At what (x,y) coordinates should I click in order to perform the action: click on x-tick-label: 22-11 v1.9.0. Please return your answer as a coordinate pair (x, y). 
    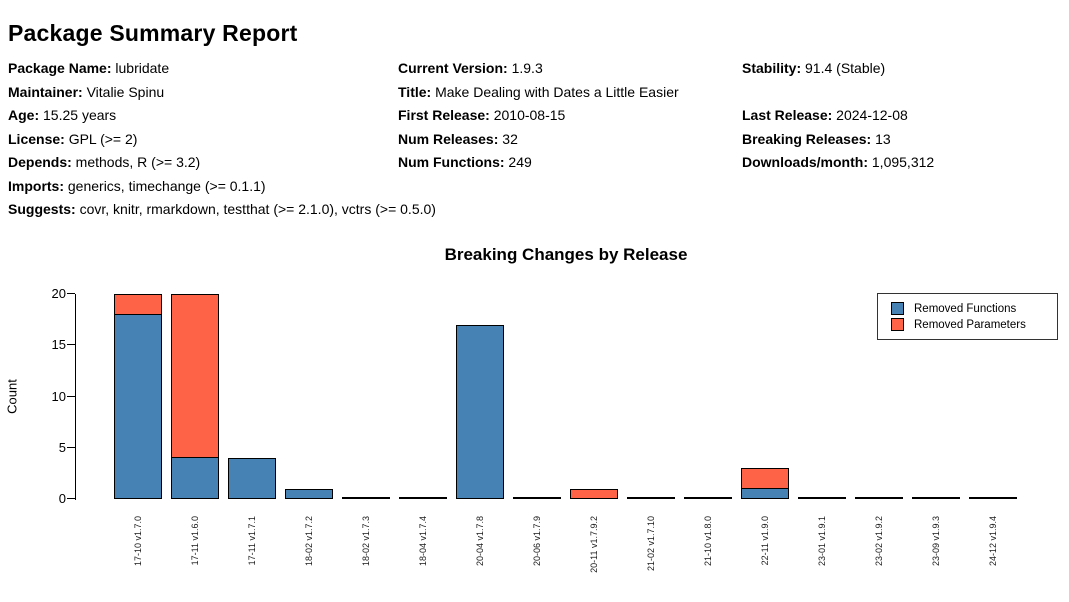
    Looking at the image, I should click on (764, 541).